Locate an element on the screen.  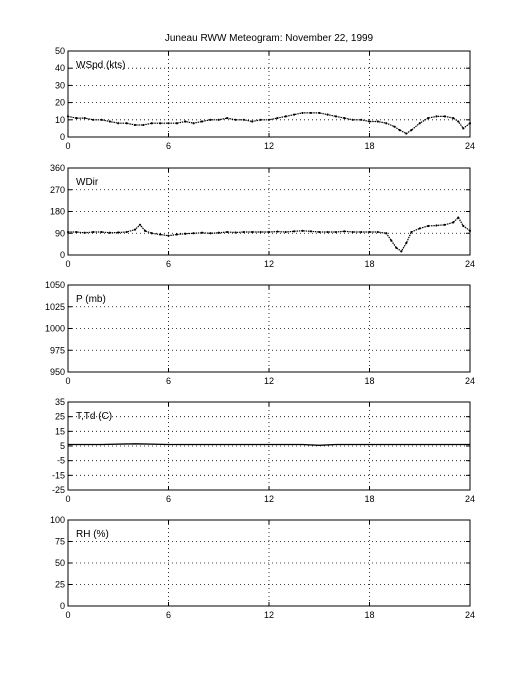
y-tick-label: 15 is located at coordinates (60, 431).